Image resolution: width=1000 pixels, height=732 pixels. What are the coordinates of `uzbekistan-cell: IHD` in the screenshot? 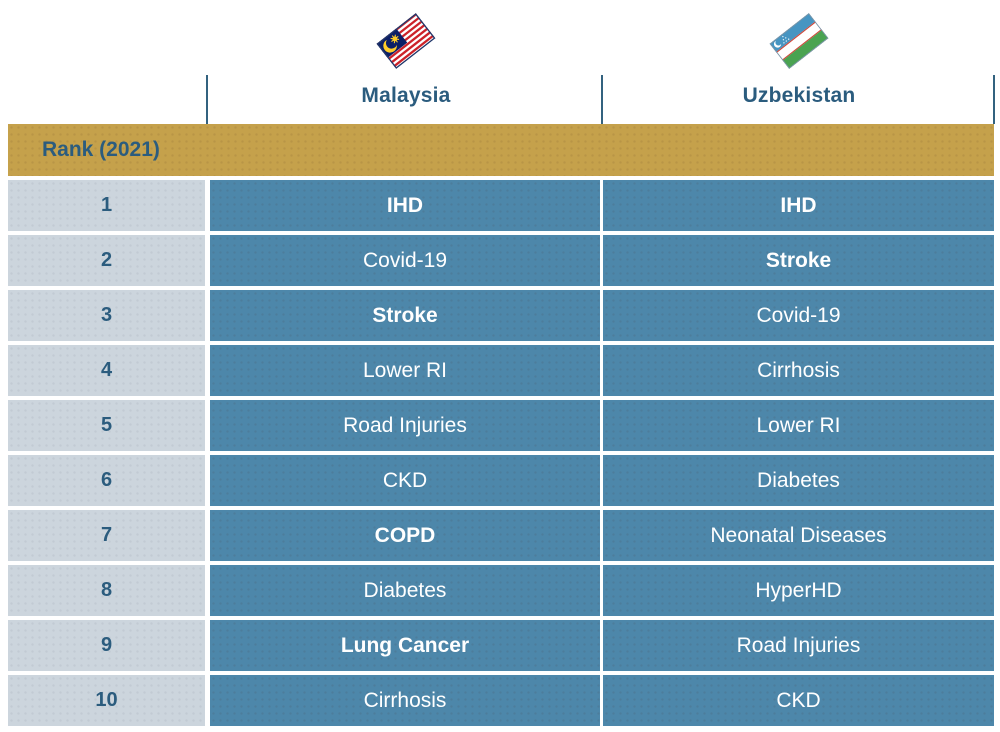 It's located at (798, 205).